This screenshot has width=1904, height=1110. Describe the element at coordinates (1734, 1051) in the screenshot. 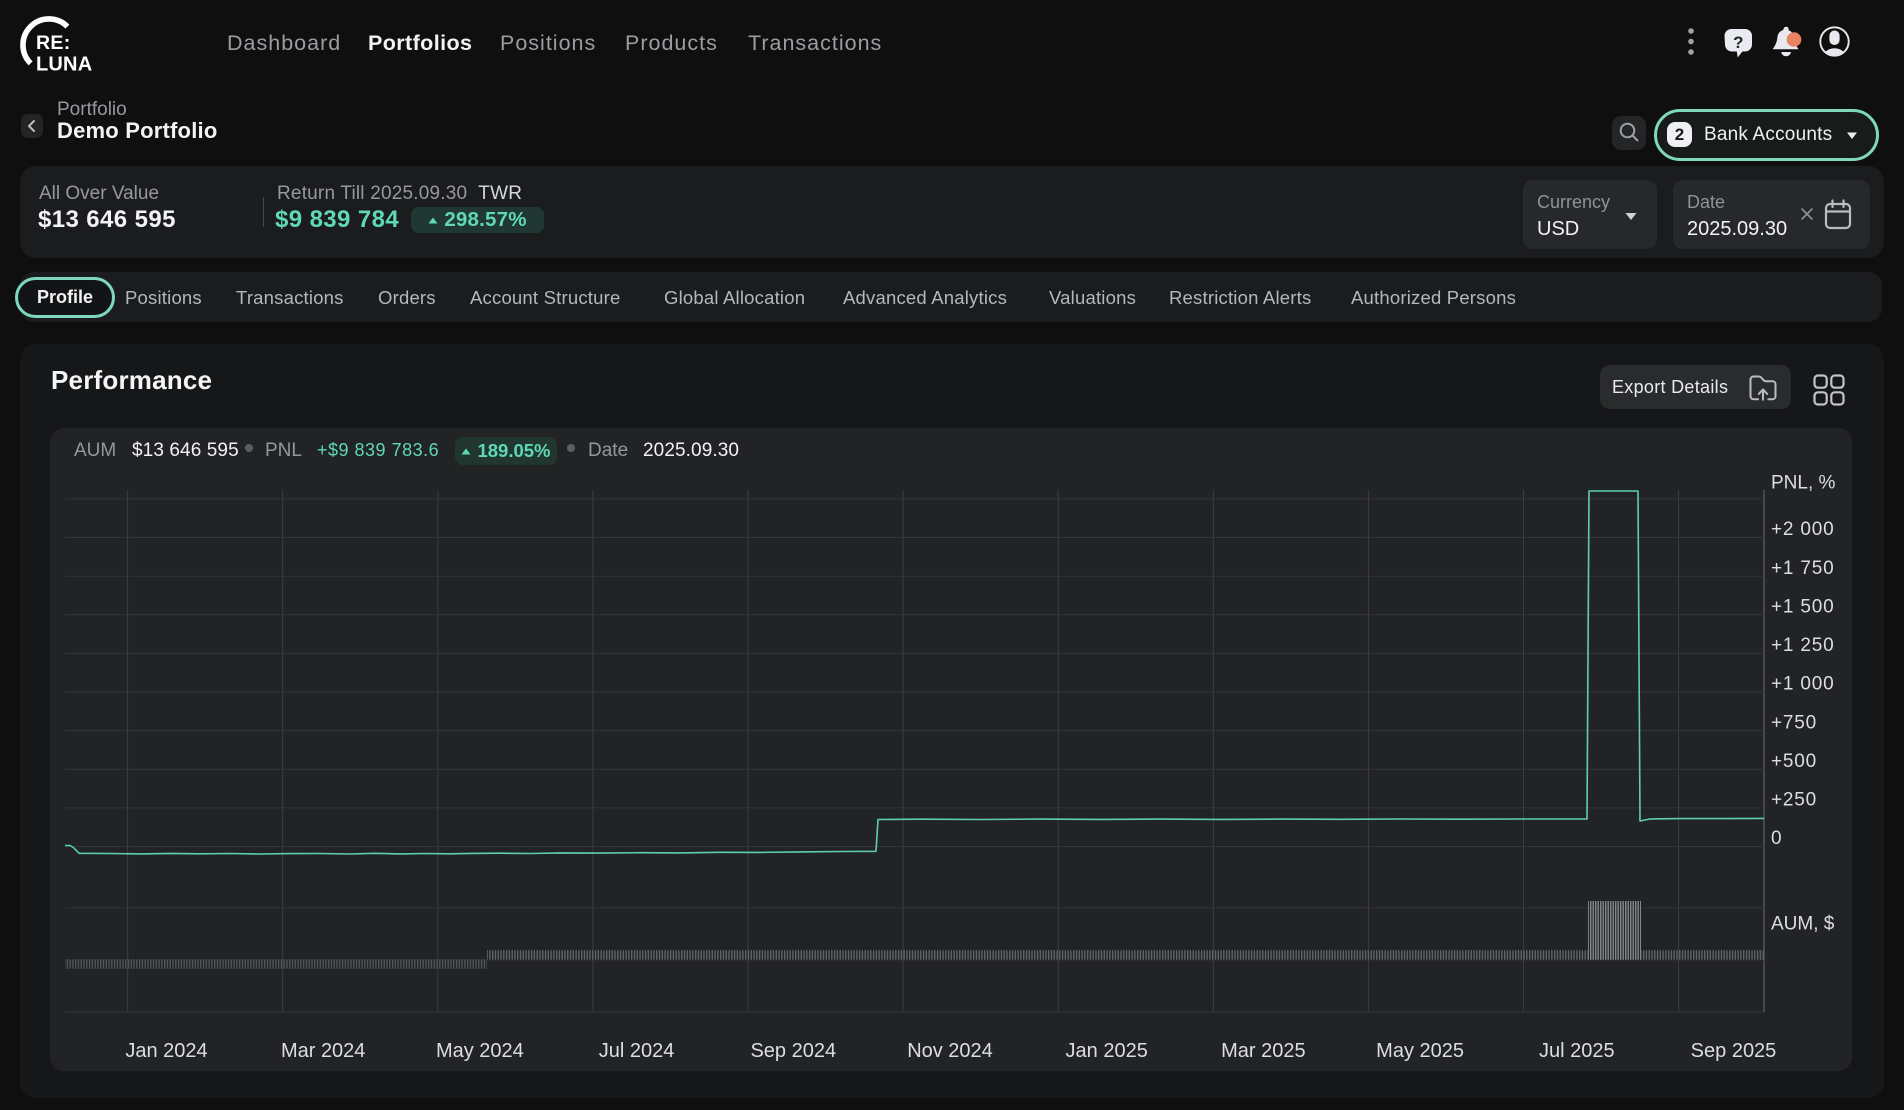

I see `svg-text: Sep 2025` at that location.